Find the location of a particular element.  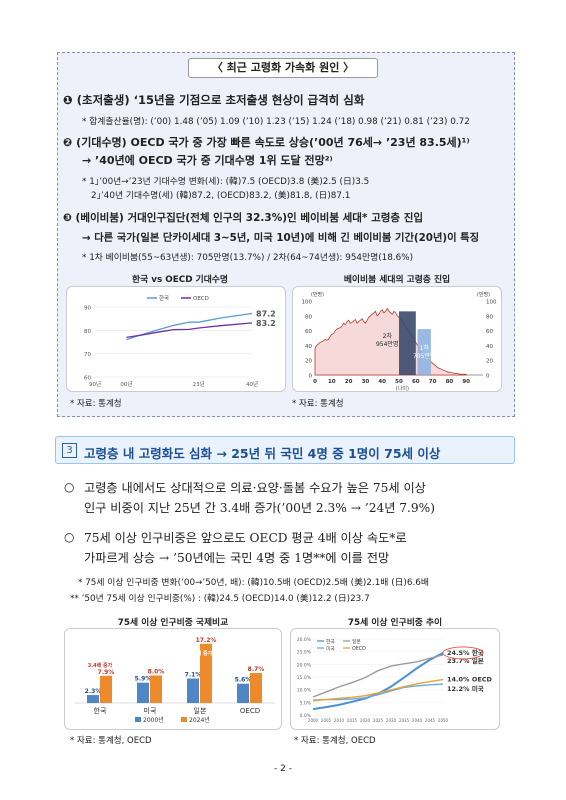

y-axis-label: (만명) is located at coordinates (317, 294).